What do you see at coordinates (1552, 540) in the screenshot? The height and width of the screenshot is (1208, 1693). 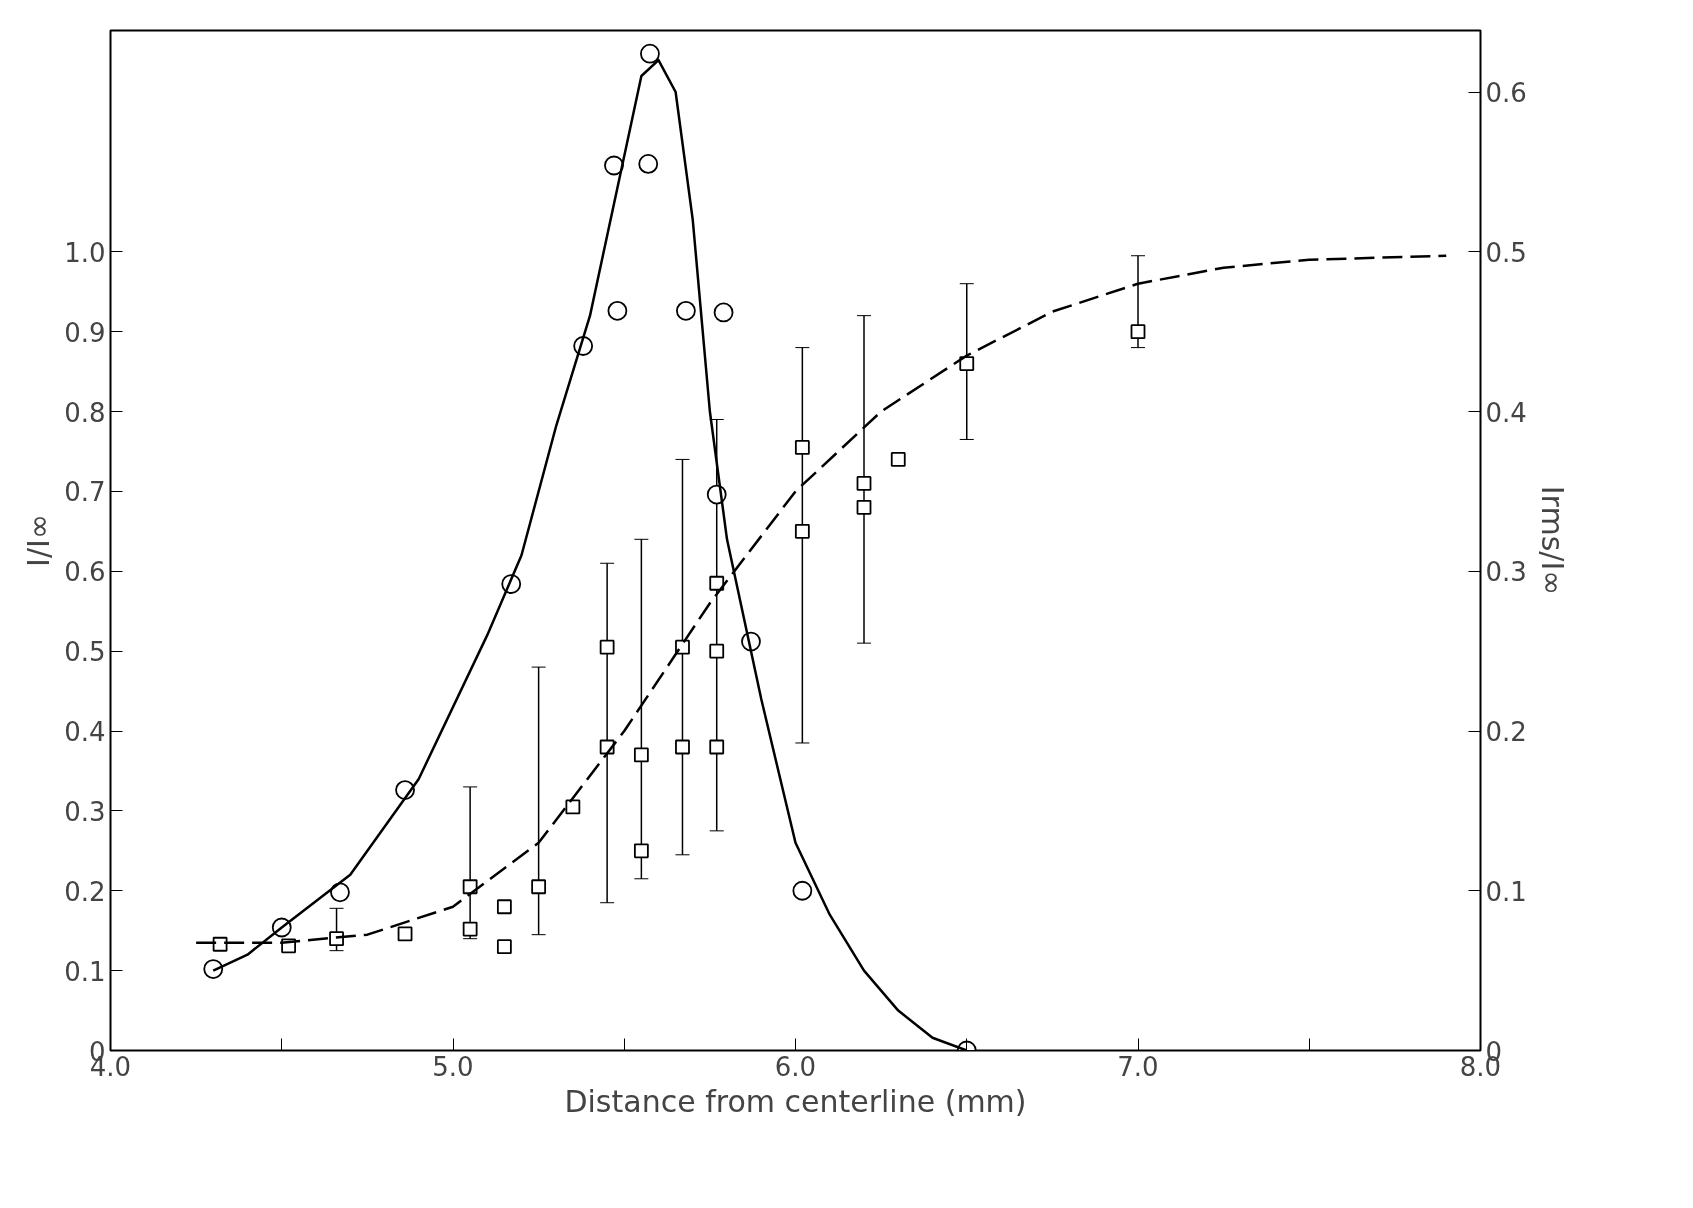 I see `y2-axis-title: Irms/I∞` at bounding box center [1552, 540].